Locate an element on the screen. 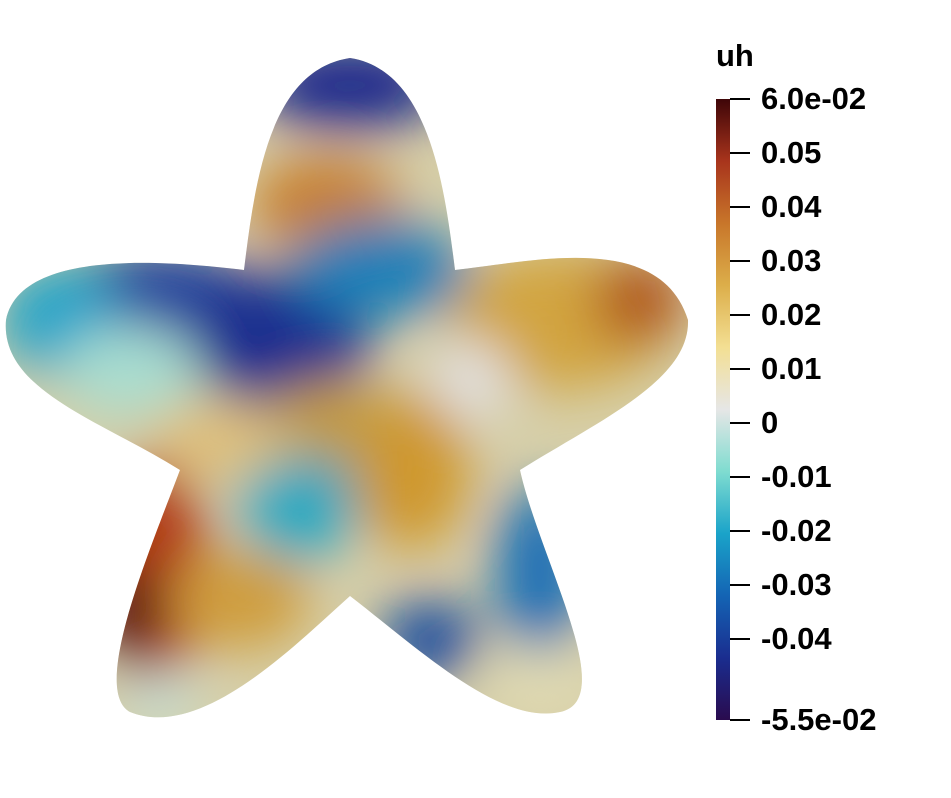 Image resolution: width=951 pixels, height=798 pixels. legend-title: uh is located at coordinates (735, 55).